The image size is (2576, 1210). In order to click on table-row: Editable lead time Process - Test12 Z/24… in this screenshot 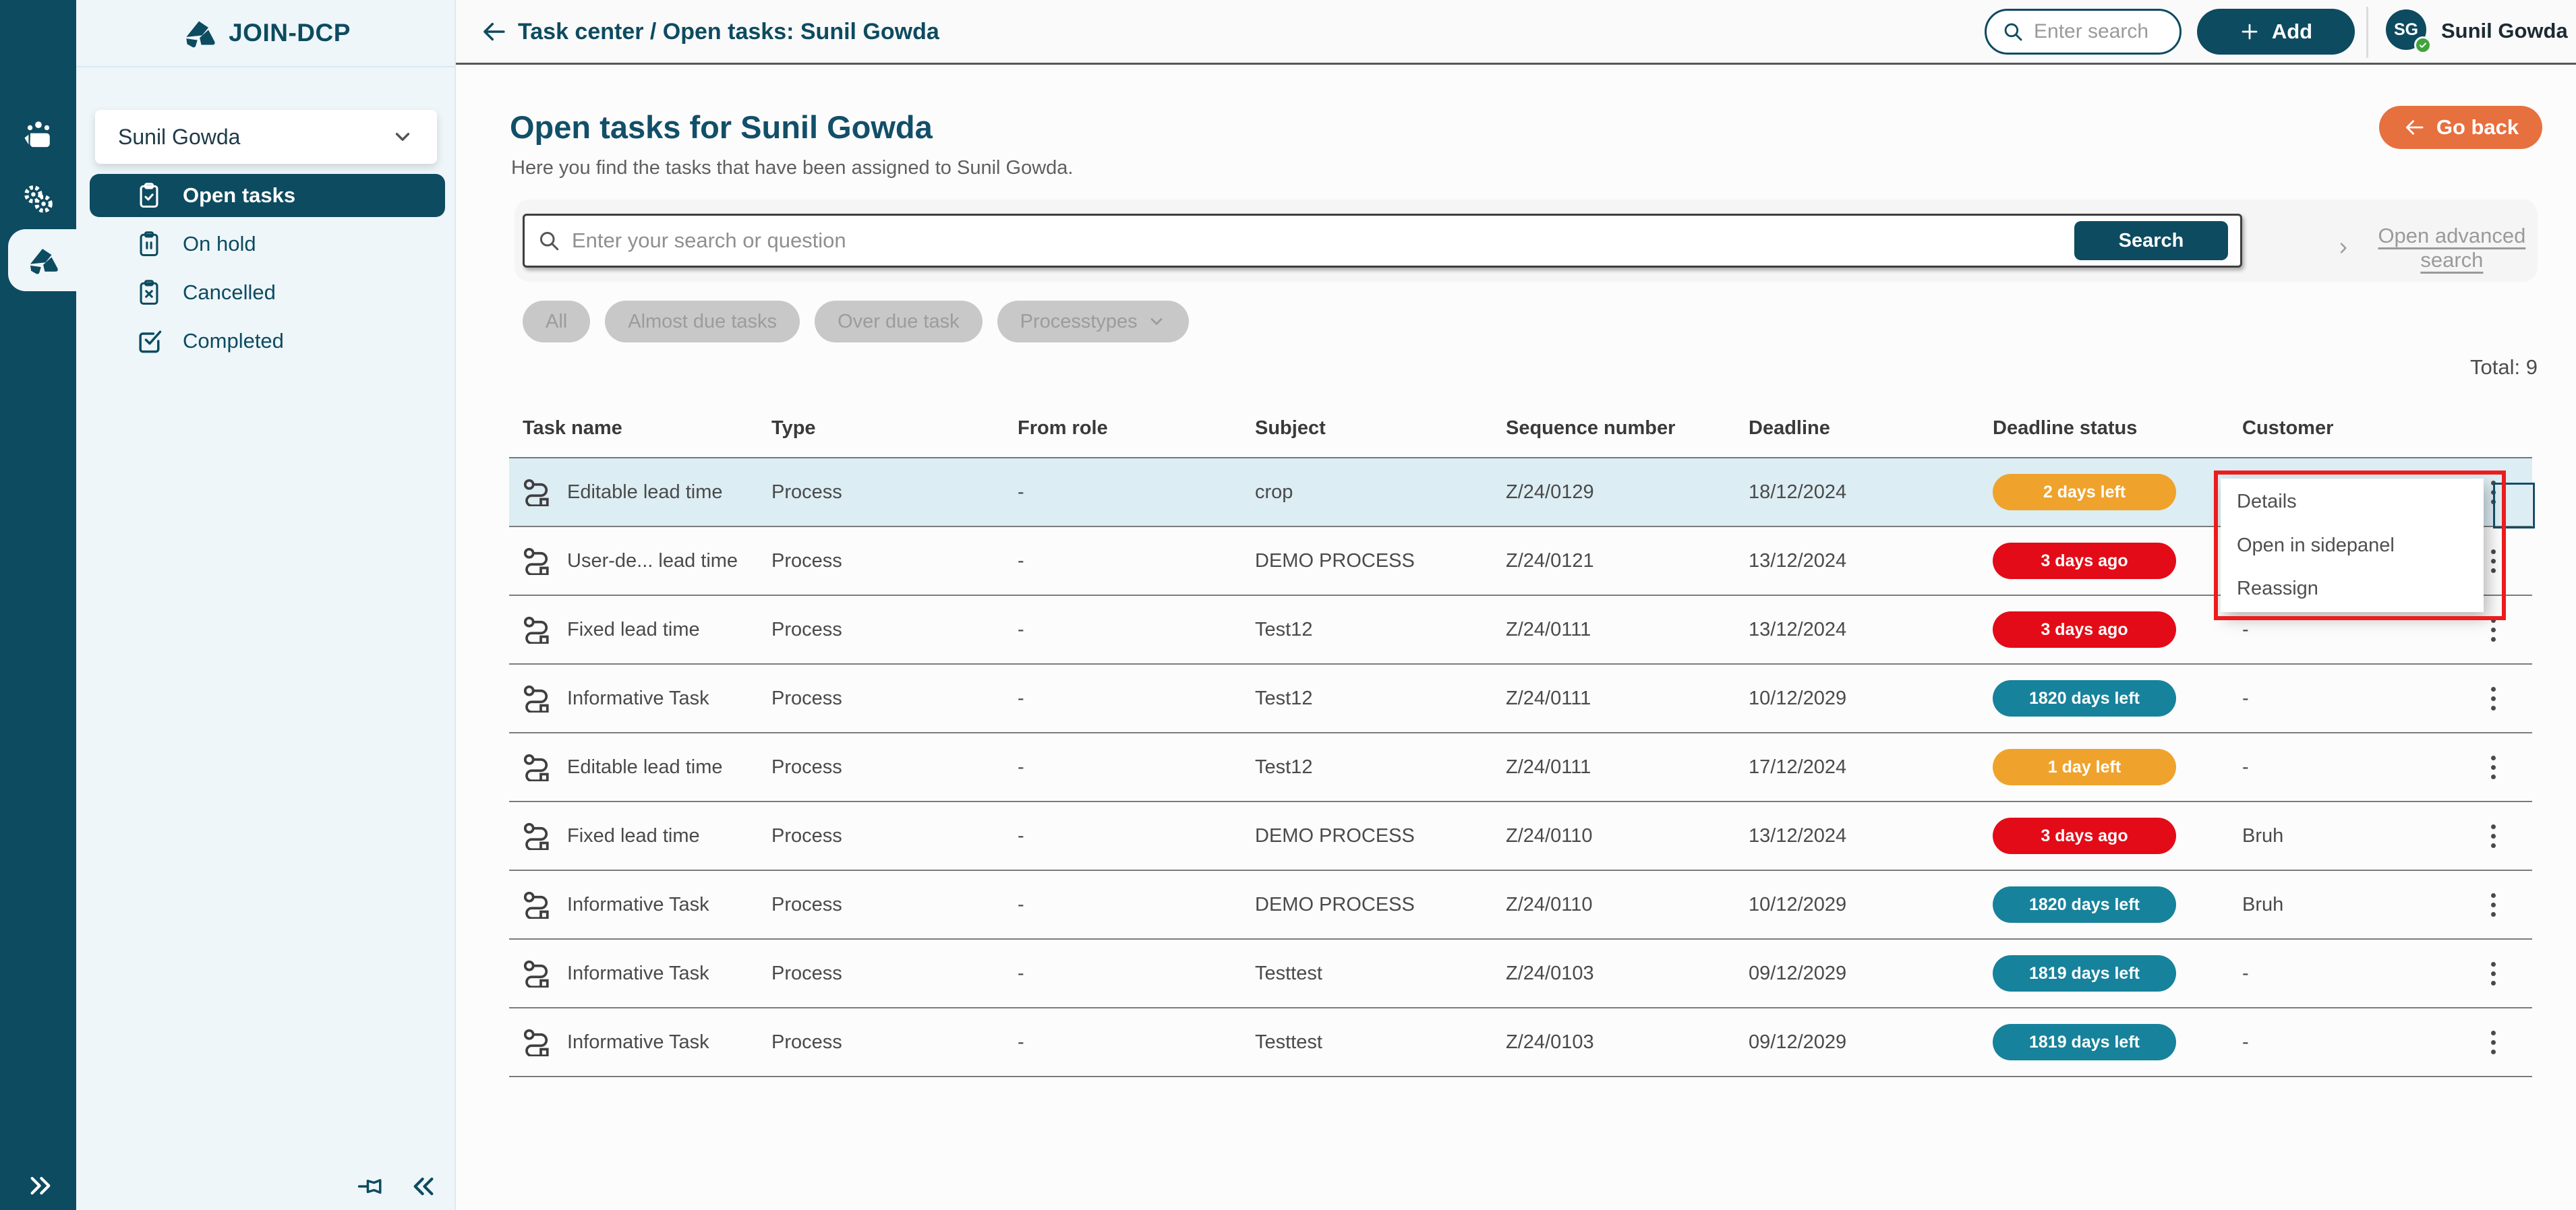, I will do `click(1521, 768)`.